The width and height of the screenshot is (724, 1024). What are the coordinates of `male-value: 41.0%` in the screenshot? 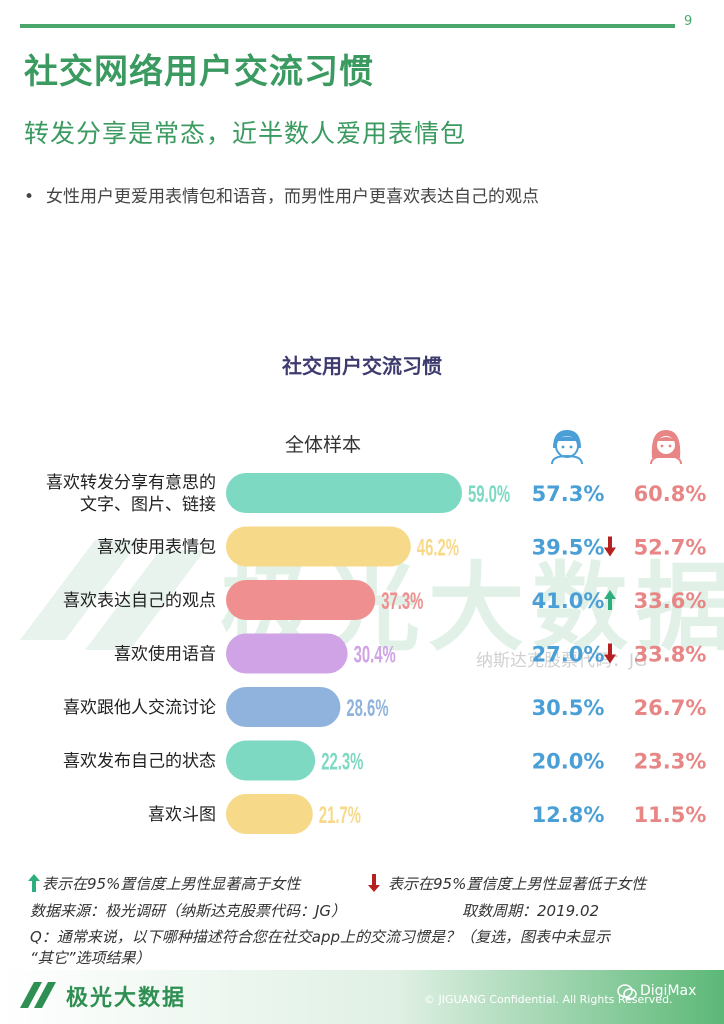 It's located at (568, 601).